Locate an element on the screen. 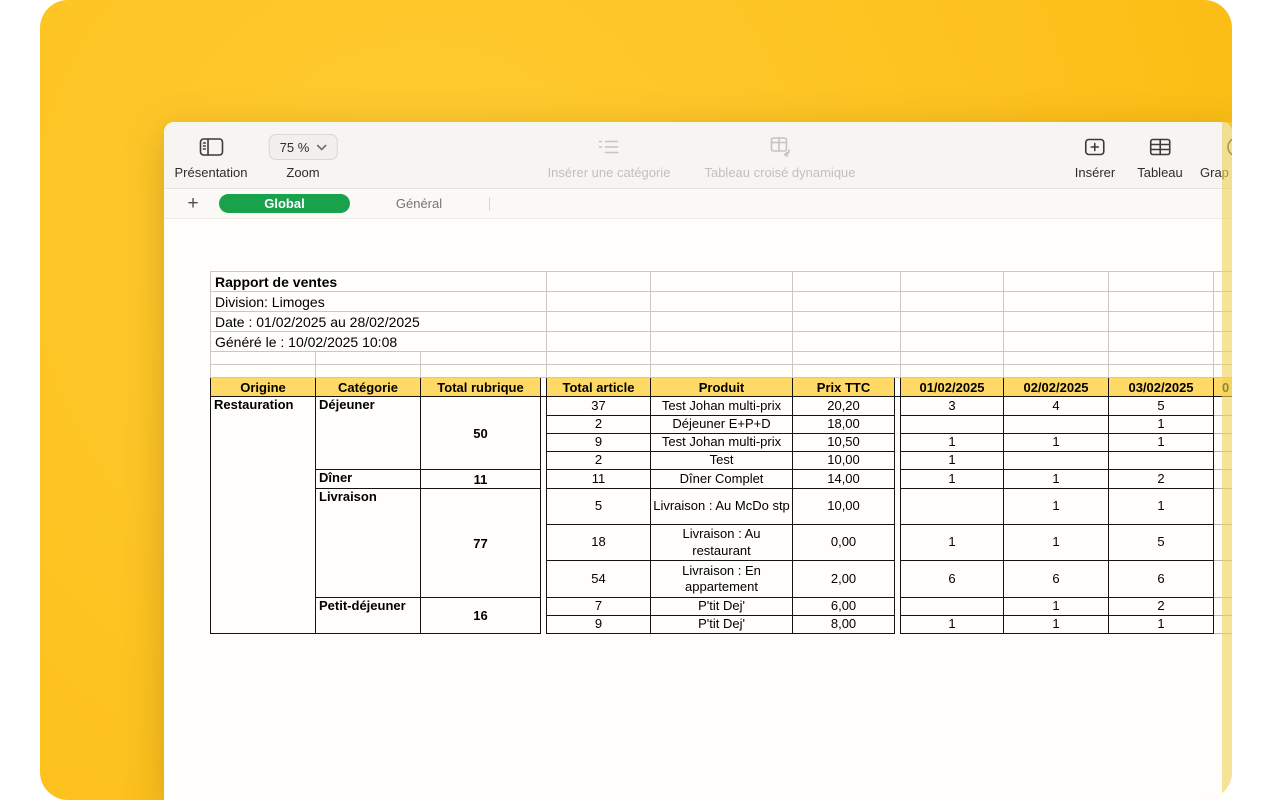  insert-button: Insérer is located at coordinates (1095, 156).